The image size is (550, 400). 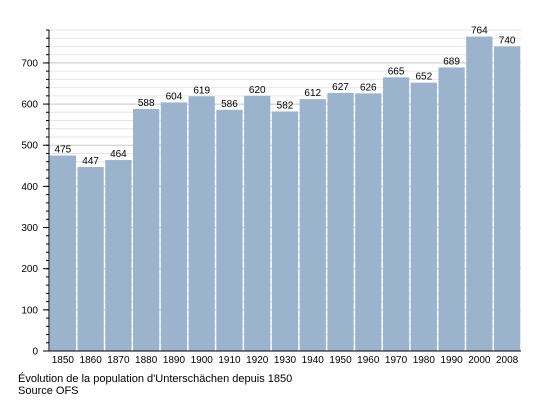 I want to click on x-tick-label-1880: 1880, so click(x=146, y=360).